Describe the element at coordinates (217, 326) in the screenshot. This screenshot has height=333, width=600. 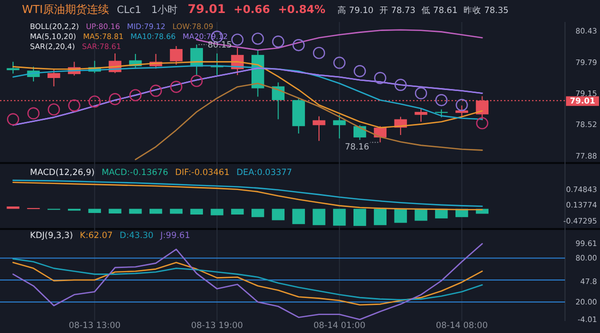
I see `x-tick-label: 08-13 19:00` at that location.